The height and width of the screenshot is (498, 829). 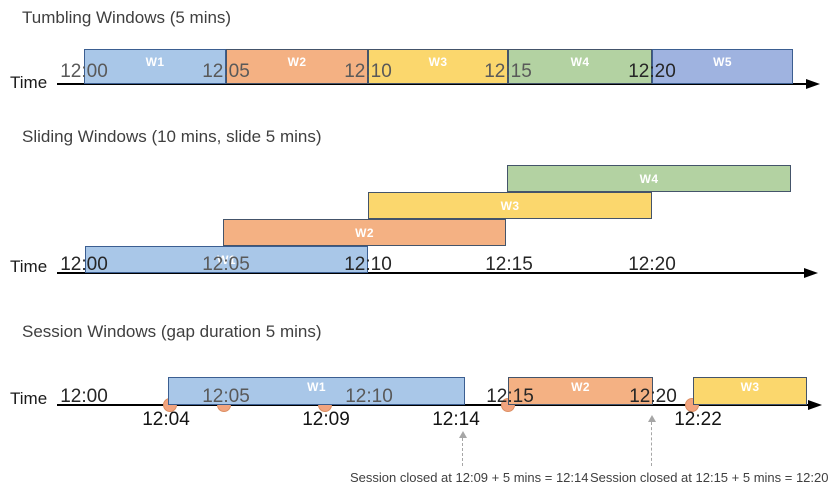 What do you see at coordinates (698, 419) in the screenshot?
I see `event-time-label: 12:22` at bounding box center [698, 419].